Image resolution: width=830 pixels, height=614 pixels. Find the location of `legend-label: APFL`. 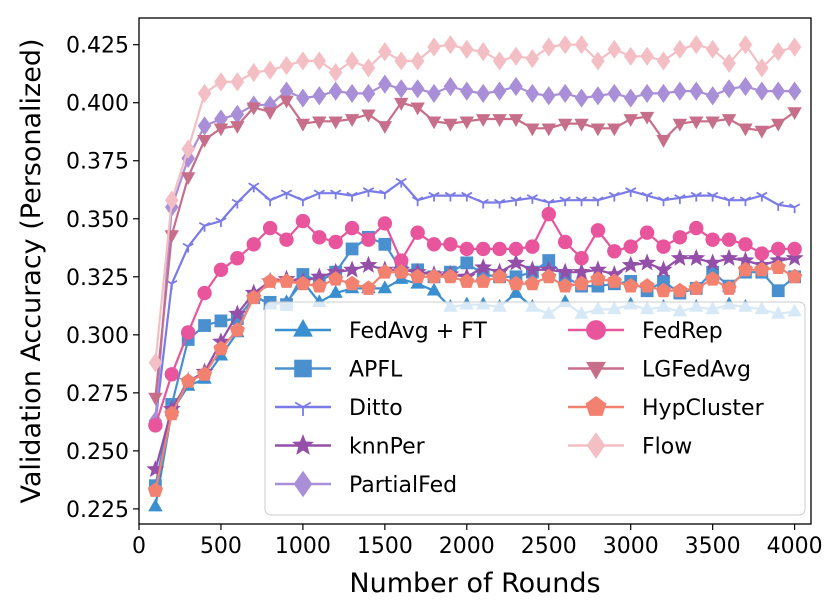

legend-label: APFL is located at coordinates (376, 370).